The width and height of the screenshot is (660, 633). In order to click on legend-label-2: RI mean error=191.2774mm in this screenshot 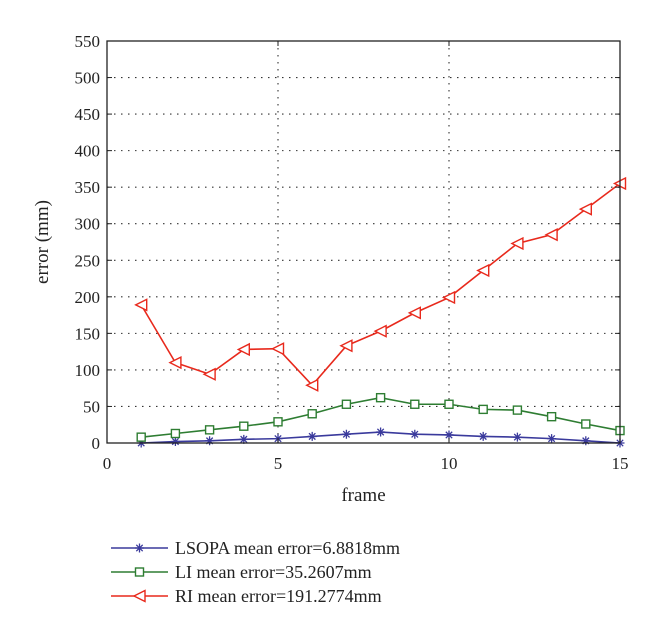, I will do `click(278, 596)`.